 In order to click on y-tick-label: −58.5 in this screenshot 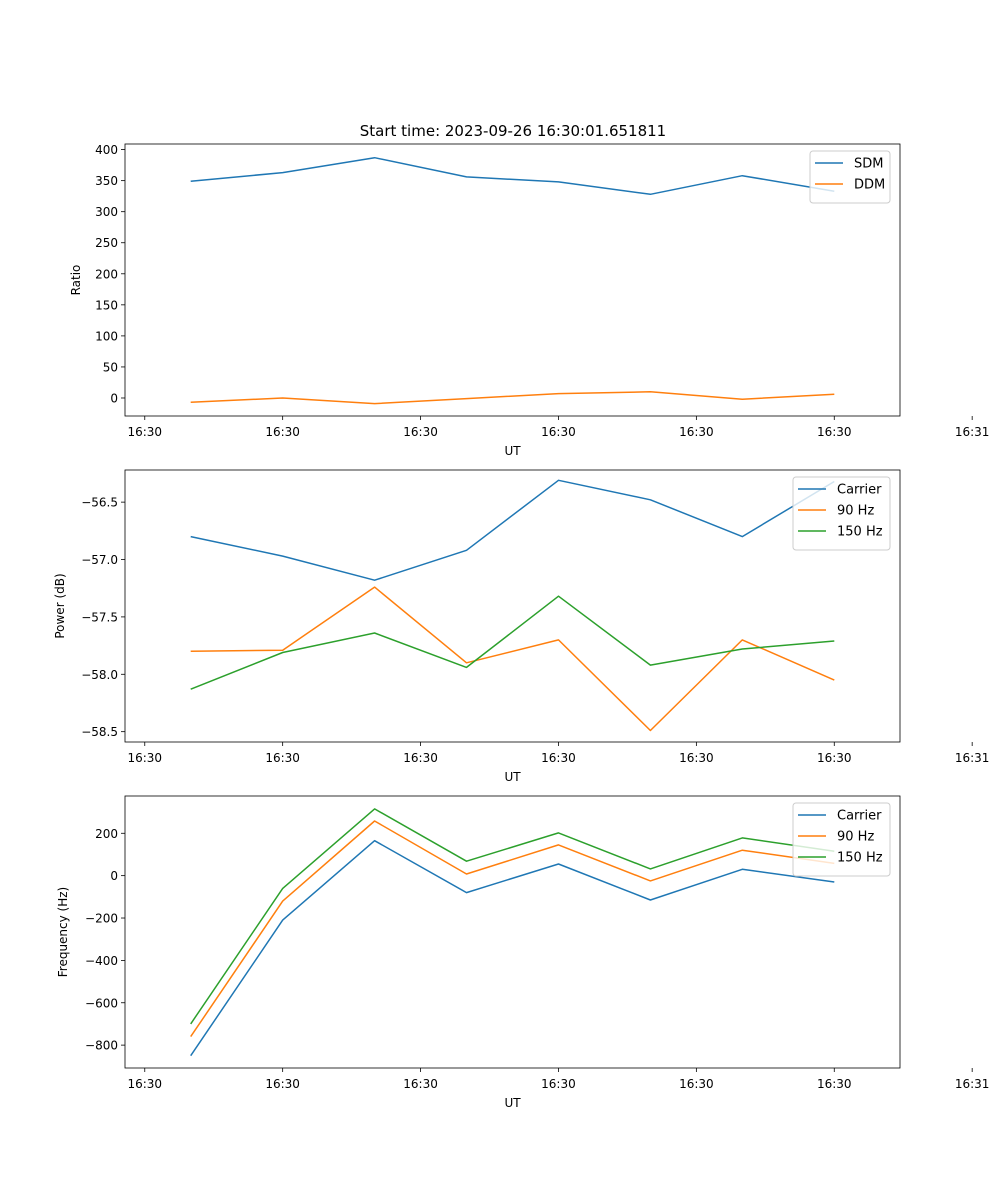, I will do `click(99, 732)`.